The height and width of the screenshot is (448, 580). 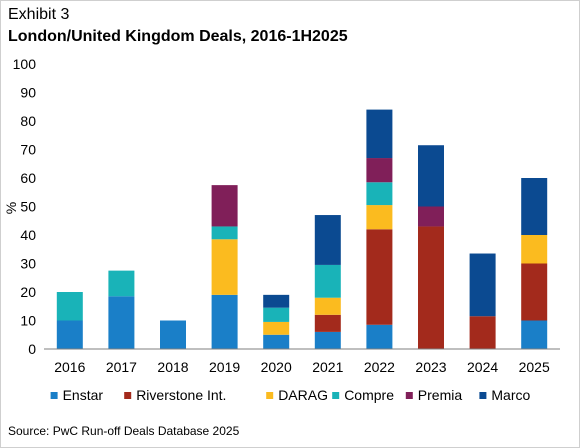 I want to click on y-tick-label: 80, so click(x=28, y=121).